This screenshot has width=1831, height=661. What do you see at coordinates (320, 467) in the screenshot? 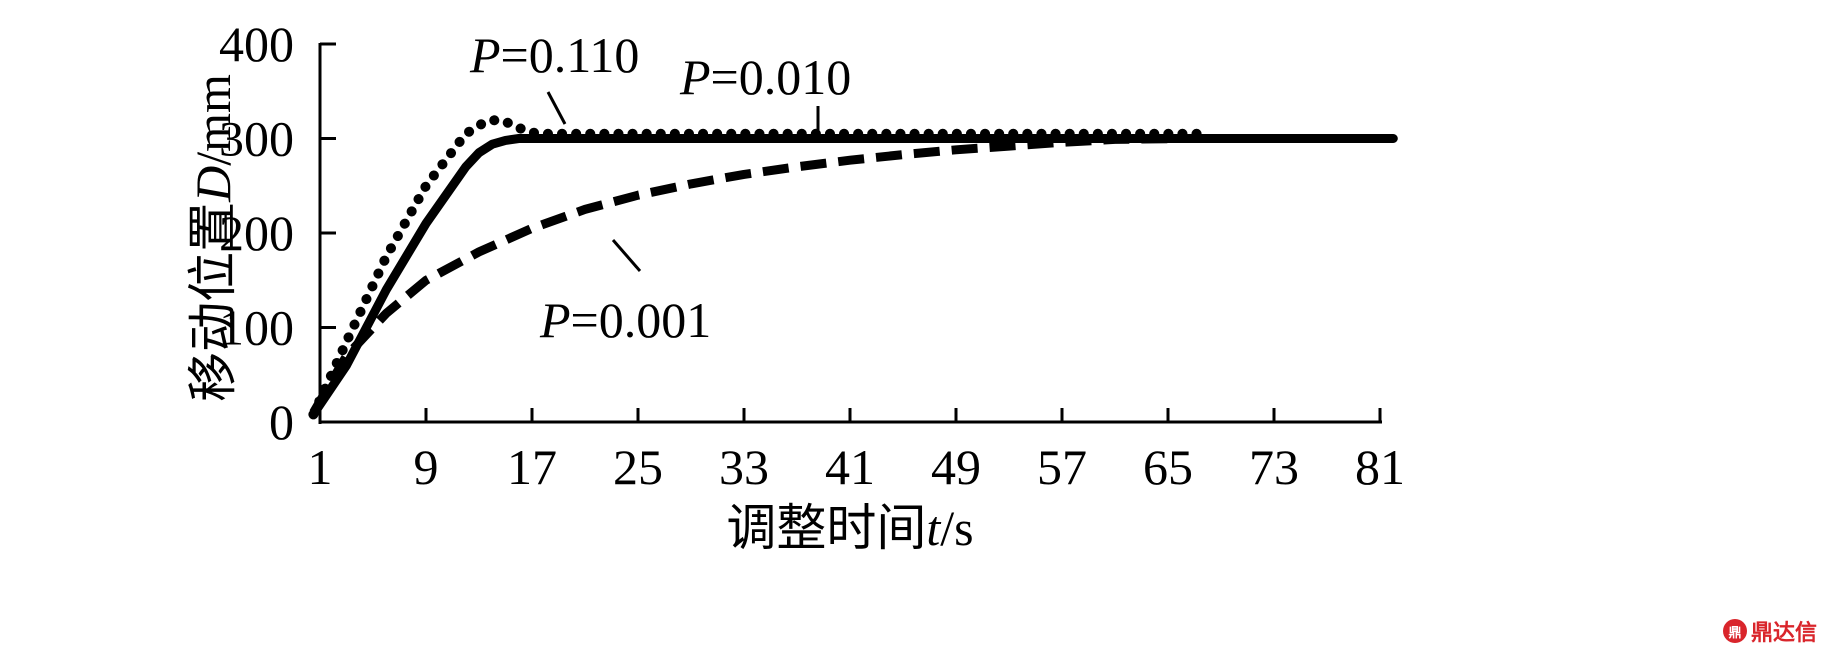
I see `x-tick-label: 1` at bounding box center [320, 467].